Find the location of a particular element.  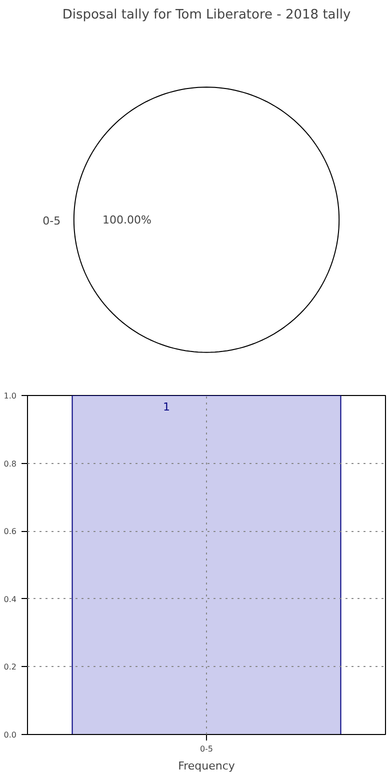

y-tick-label: 0.2 is located at coordinates (10, 667).